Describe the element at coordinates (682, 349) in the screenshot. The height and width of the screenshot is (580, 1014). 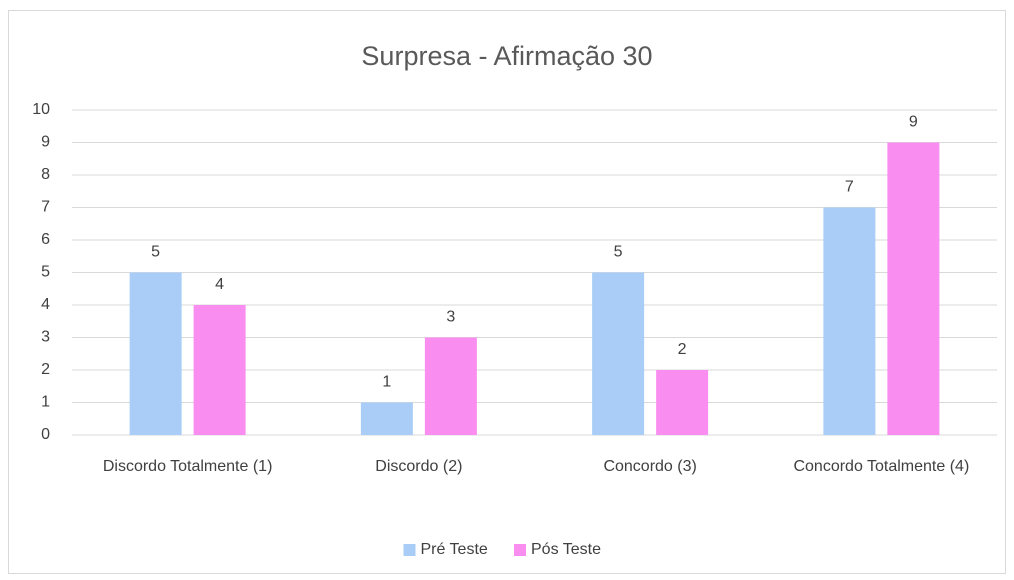
I see `data-label: 2` at that location.